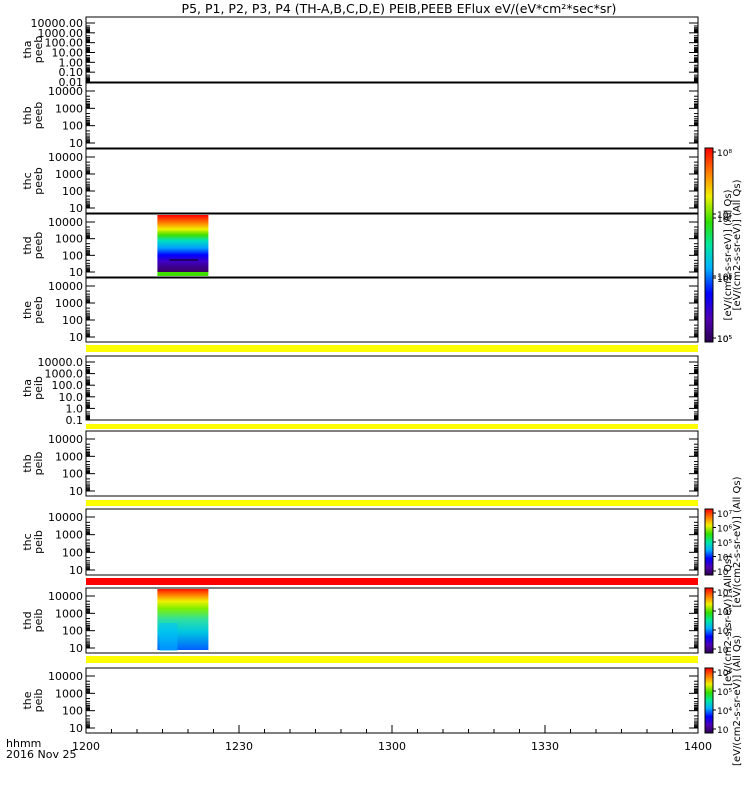 This screenshot has width=750, height=800. I want to click on x-tick-label: 1230, so click(239, 746).